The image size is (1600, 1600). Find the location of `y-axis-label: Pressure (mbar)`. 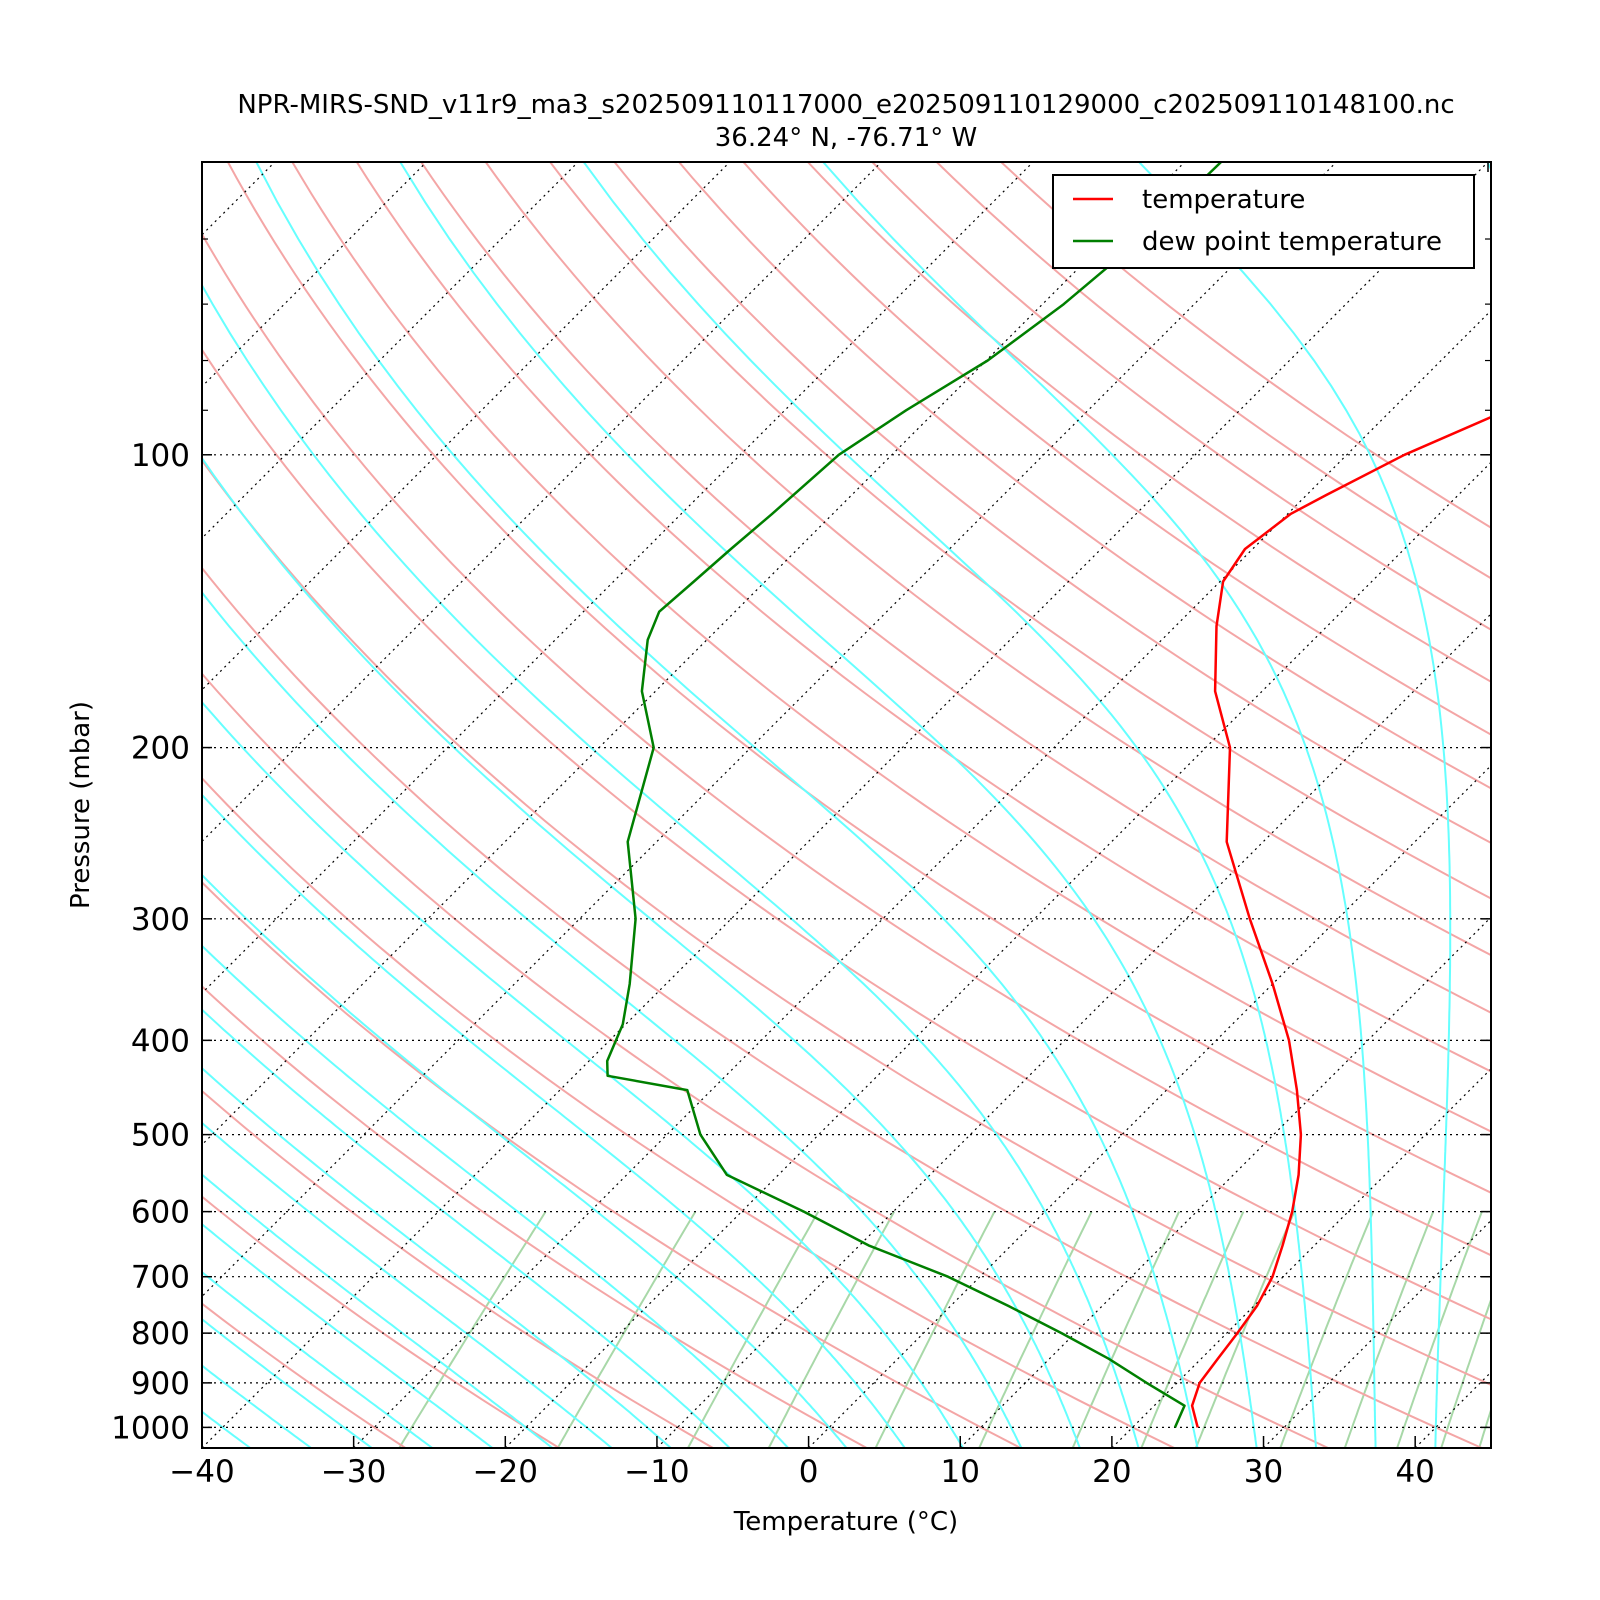

y-axis-label: Pressure (mbar) is located at coordinates (81, 805).